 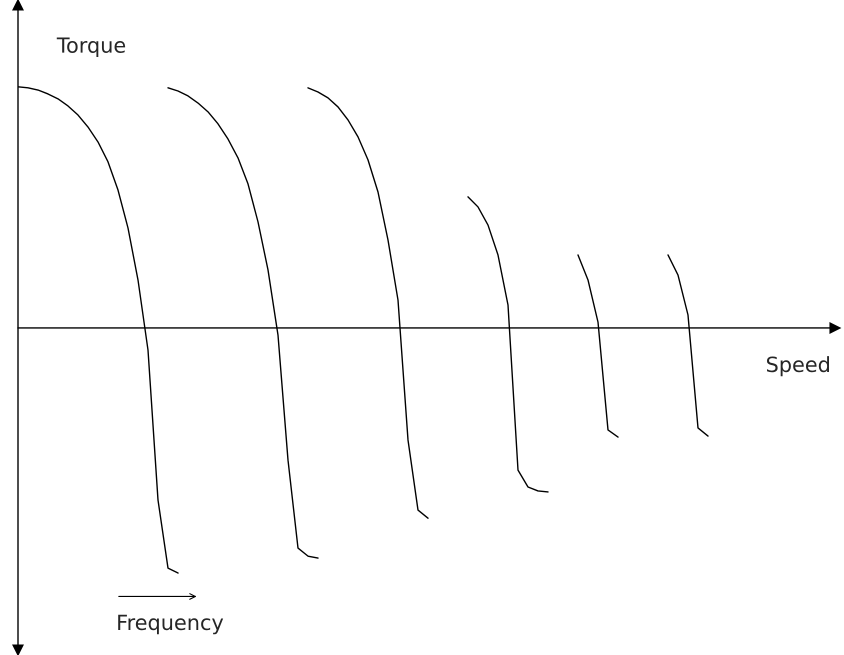 I want to click on text: Frequency, so click(x=171, y=624).